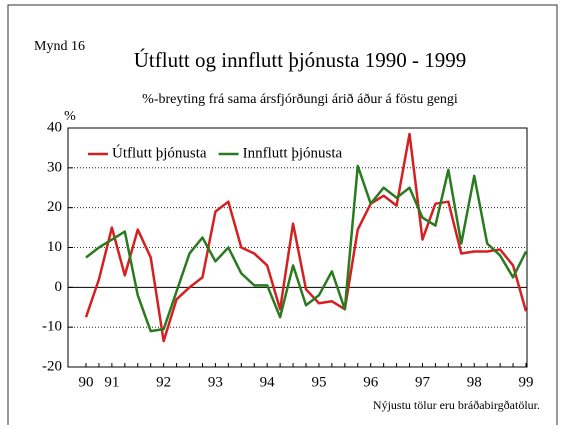 This screenshot has height=430, width=561. Describe the element at coordinates (59, 46) in the screenshot. I see `figure-label: Mynd 16` at that location.